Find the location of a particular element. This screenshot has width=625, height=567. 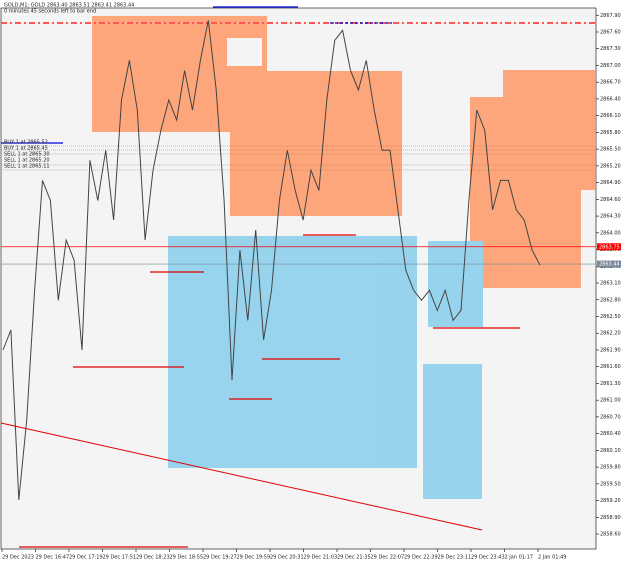

chart-subtitle: 0 minutes 45 seconds left to bar end is located at coordinates (50, 12).